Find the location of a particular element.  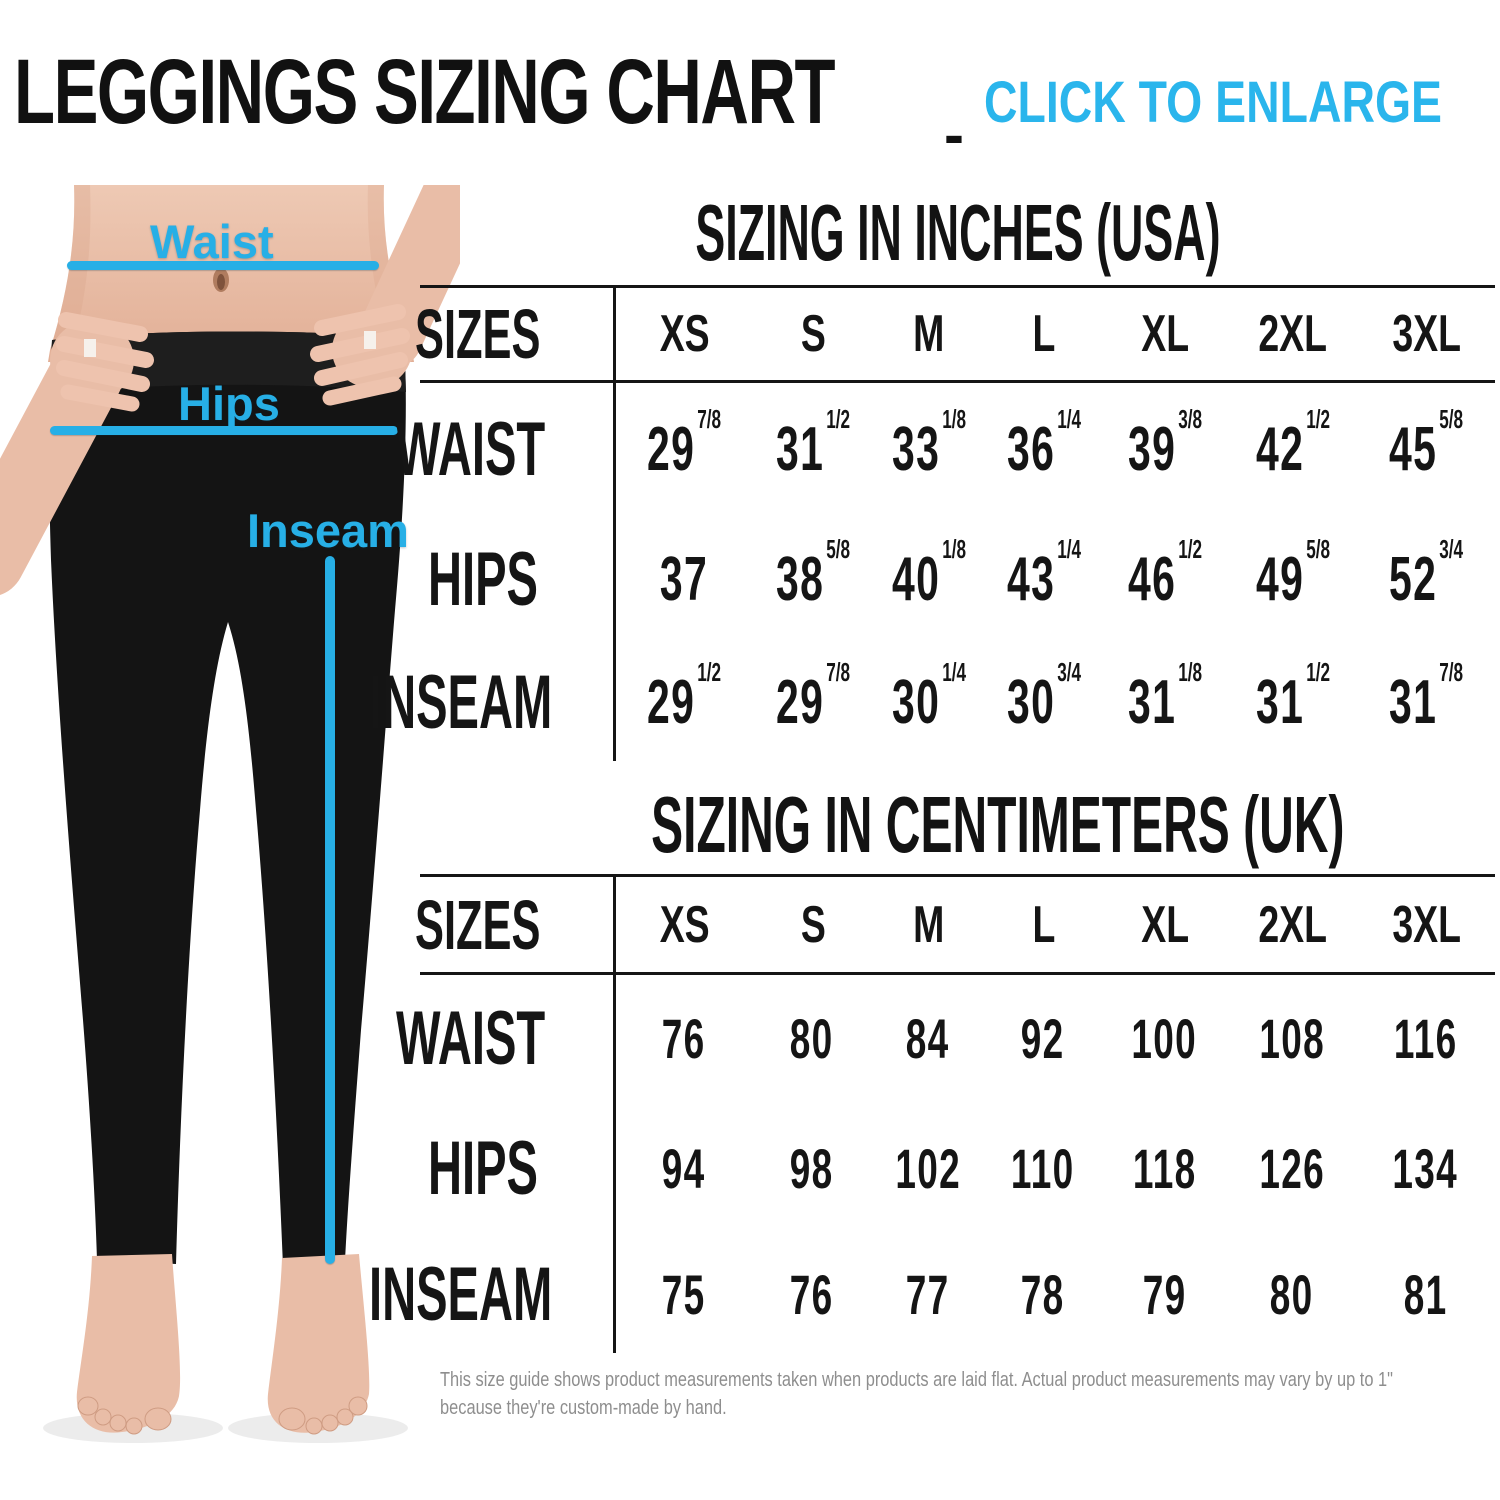

hips-label: Hips is located at coordinates (229, 403).